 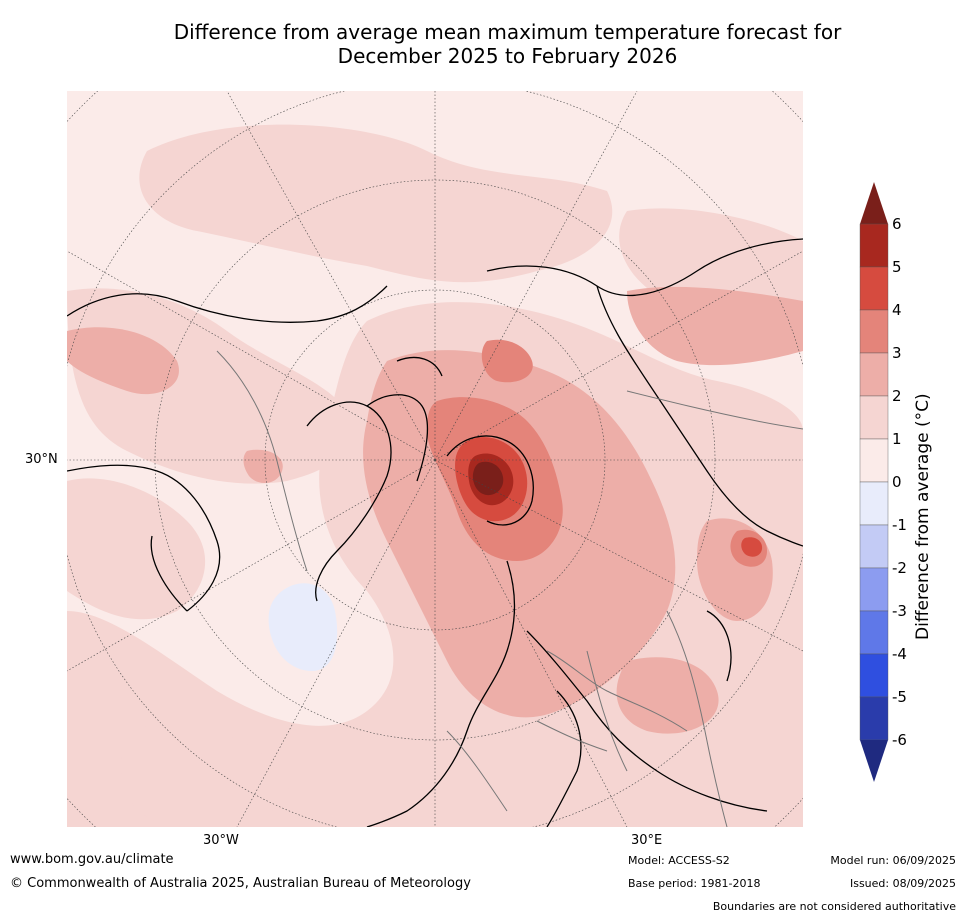 I want to click on colorbar-tick-label: 3, so click(x=897, y=353).